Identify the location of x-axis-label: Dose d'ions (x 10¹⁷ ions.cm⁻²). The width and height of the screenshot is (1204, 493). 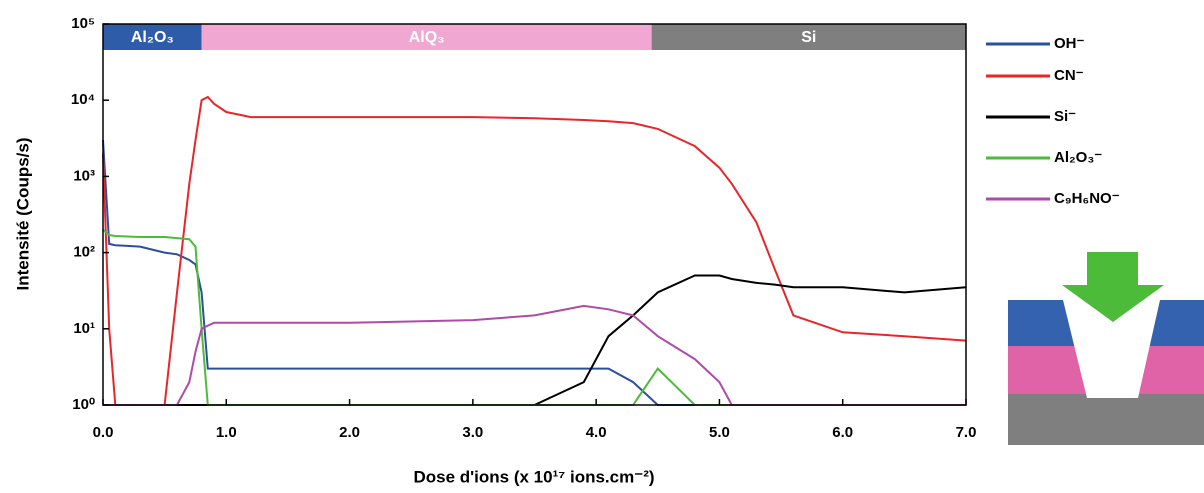
(533, 476).